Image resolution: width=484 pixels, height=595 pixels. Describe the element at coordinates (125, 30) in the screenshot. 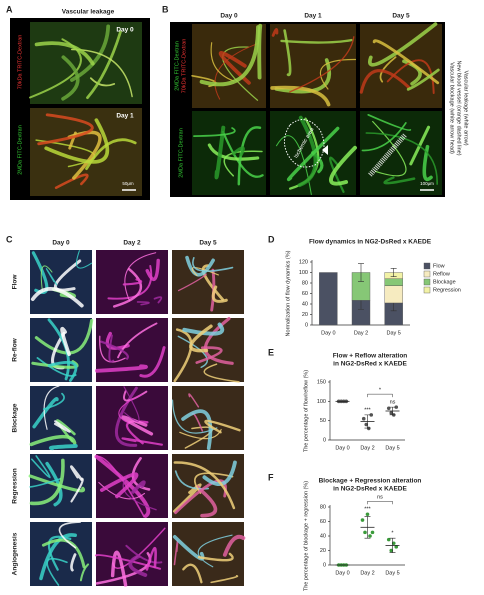

I see `day-label: Day 0` at that location.